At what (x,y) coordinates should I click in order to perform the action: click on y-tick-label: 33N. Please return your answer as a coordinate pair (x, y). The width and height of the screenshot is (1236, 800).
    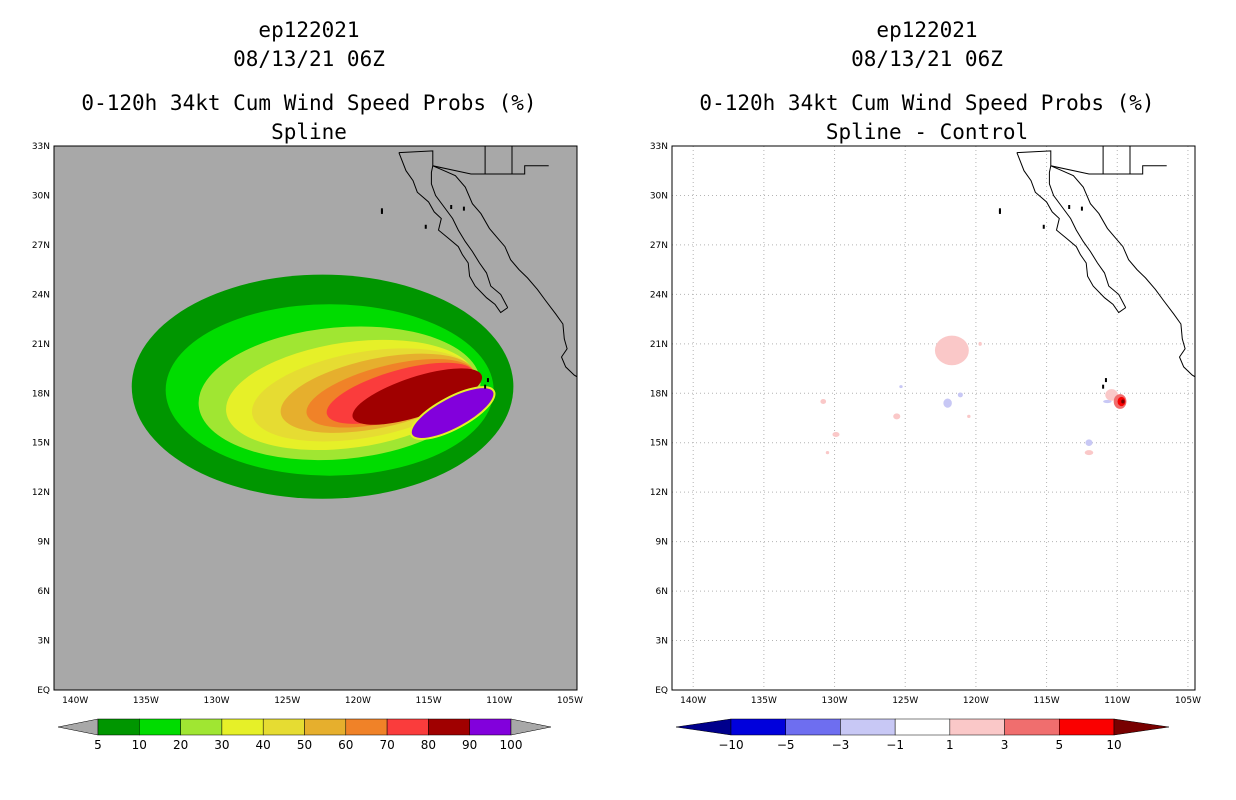
    Looking at the image, I should click on (41, 147).